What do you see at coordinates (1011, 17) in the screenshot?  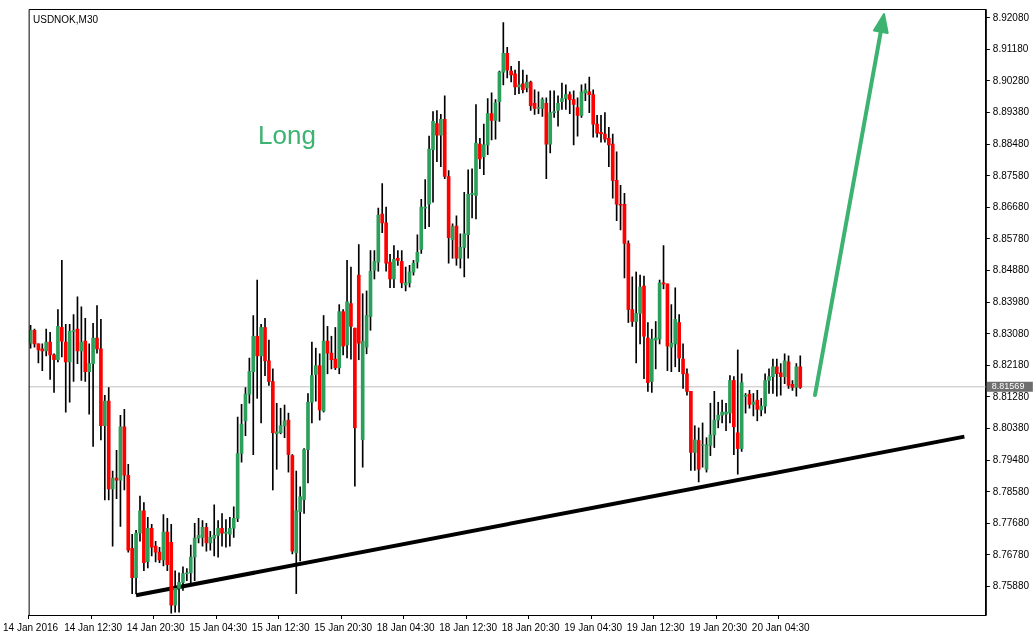 I see `y-tick-label: 8.92080` at bounding box center [1011, 17].